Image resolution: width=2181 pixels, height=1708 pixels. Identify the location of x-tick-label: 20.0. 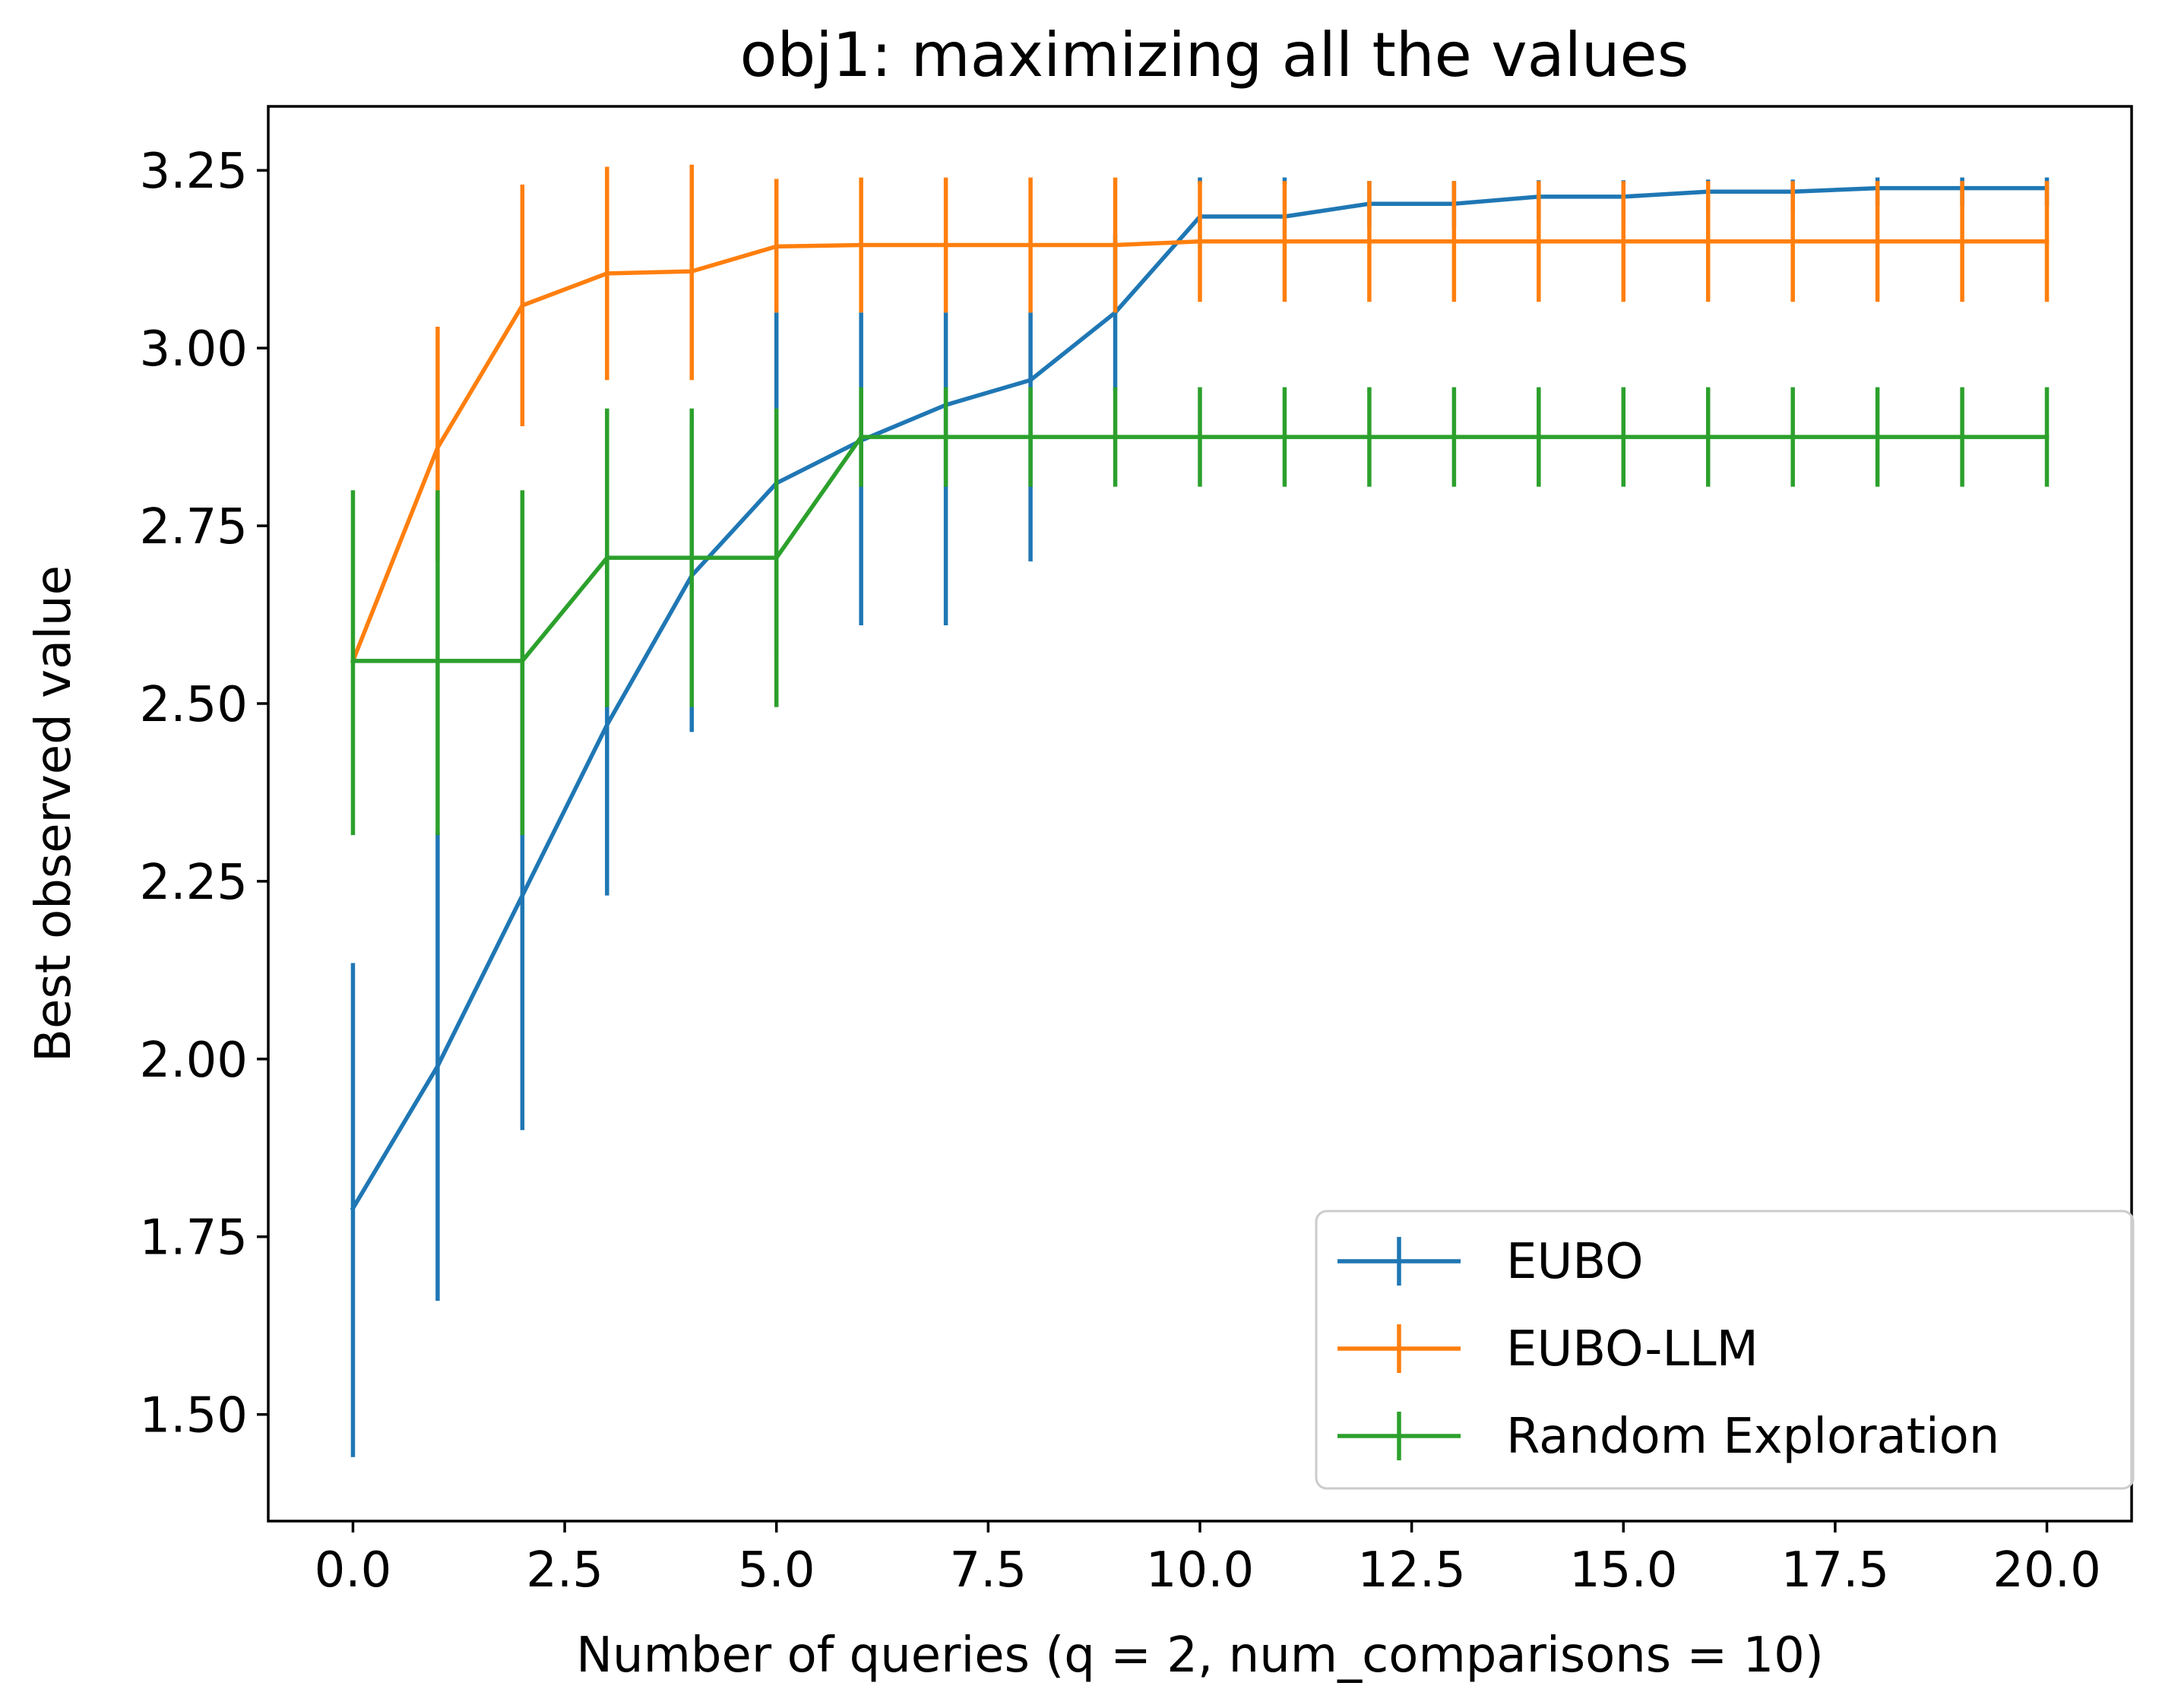
(2047, 1570).